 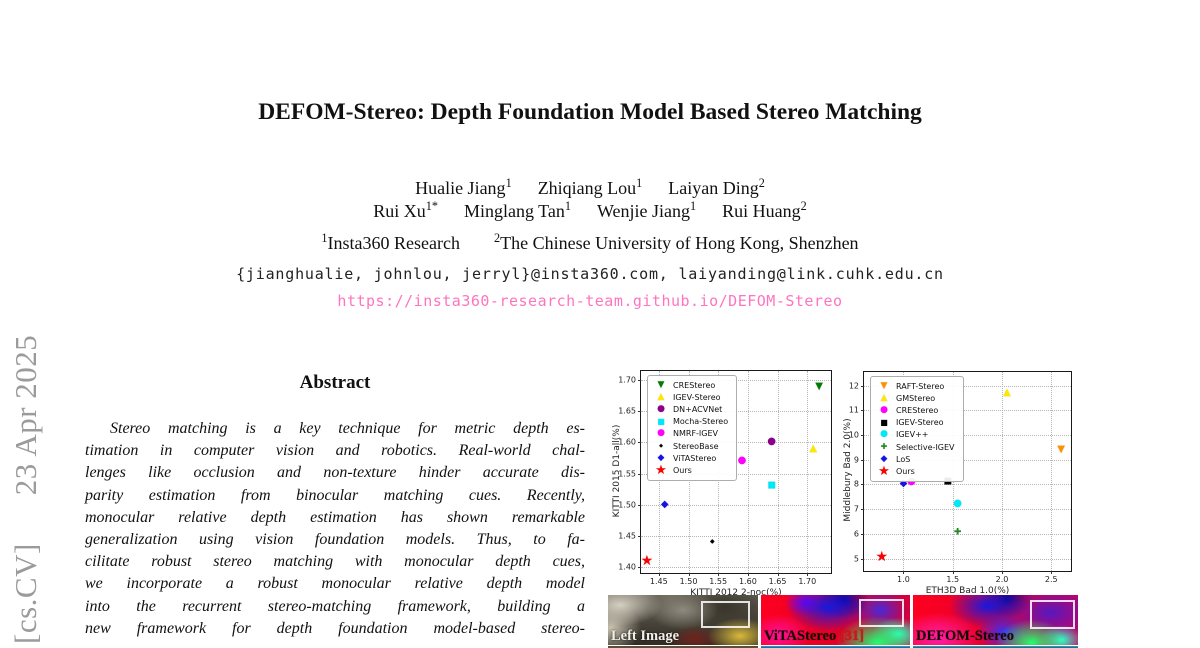 I want to click on y-tick-label: 10, so click(x=853, y=435).